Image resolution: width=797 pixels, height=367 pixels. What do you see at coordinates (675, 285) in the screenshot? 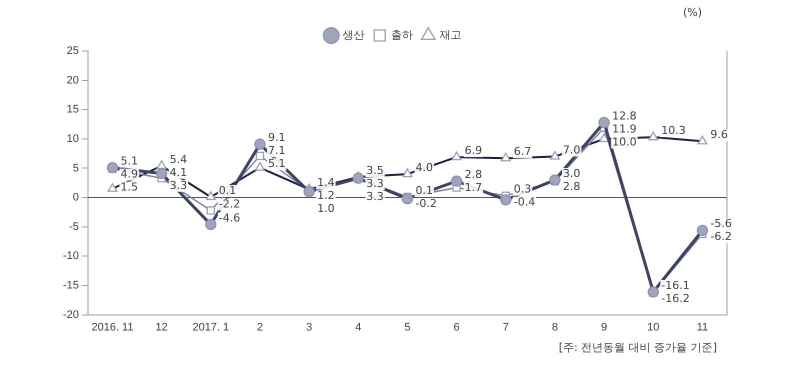
I see `data-label: -16.1` at bounding box center [675, 285].